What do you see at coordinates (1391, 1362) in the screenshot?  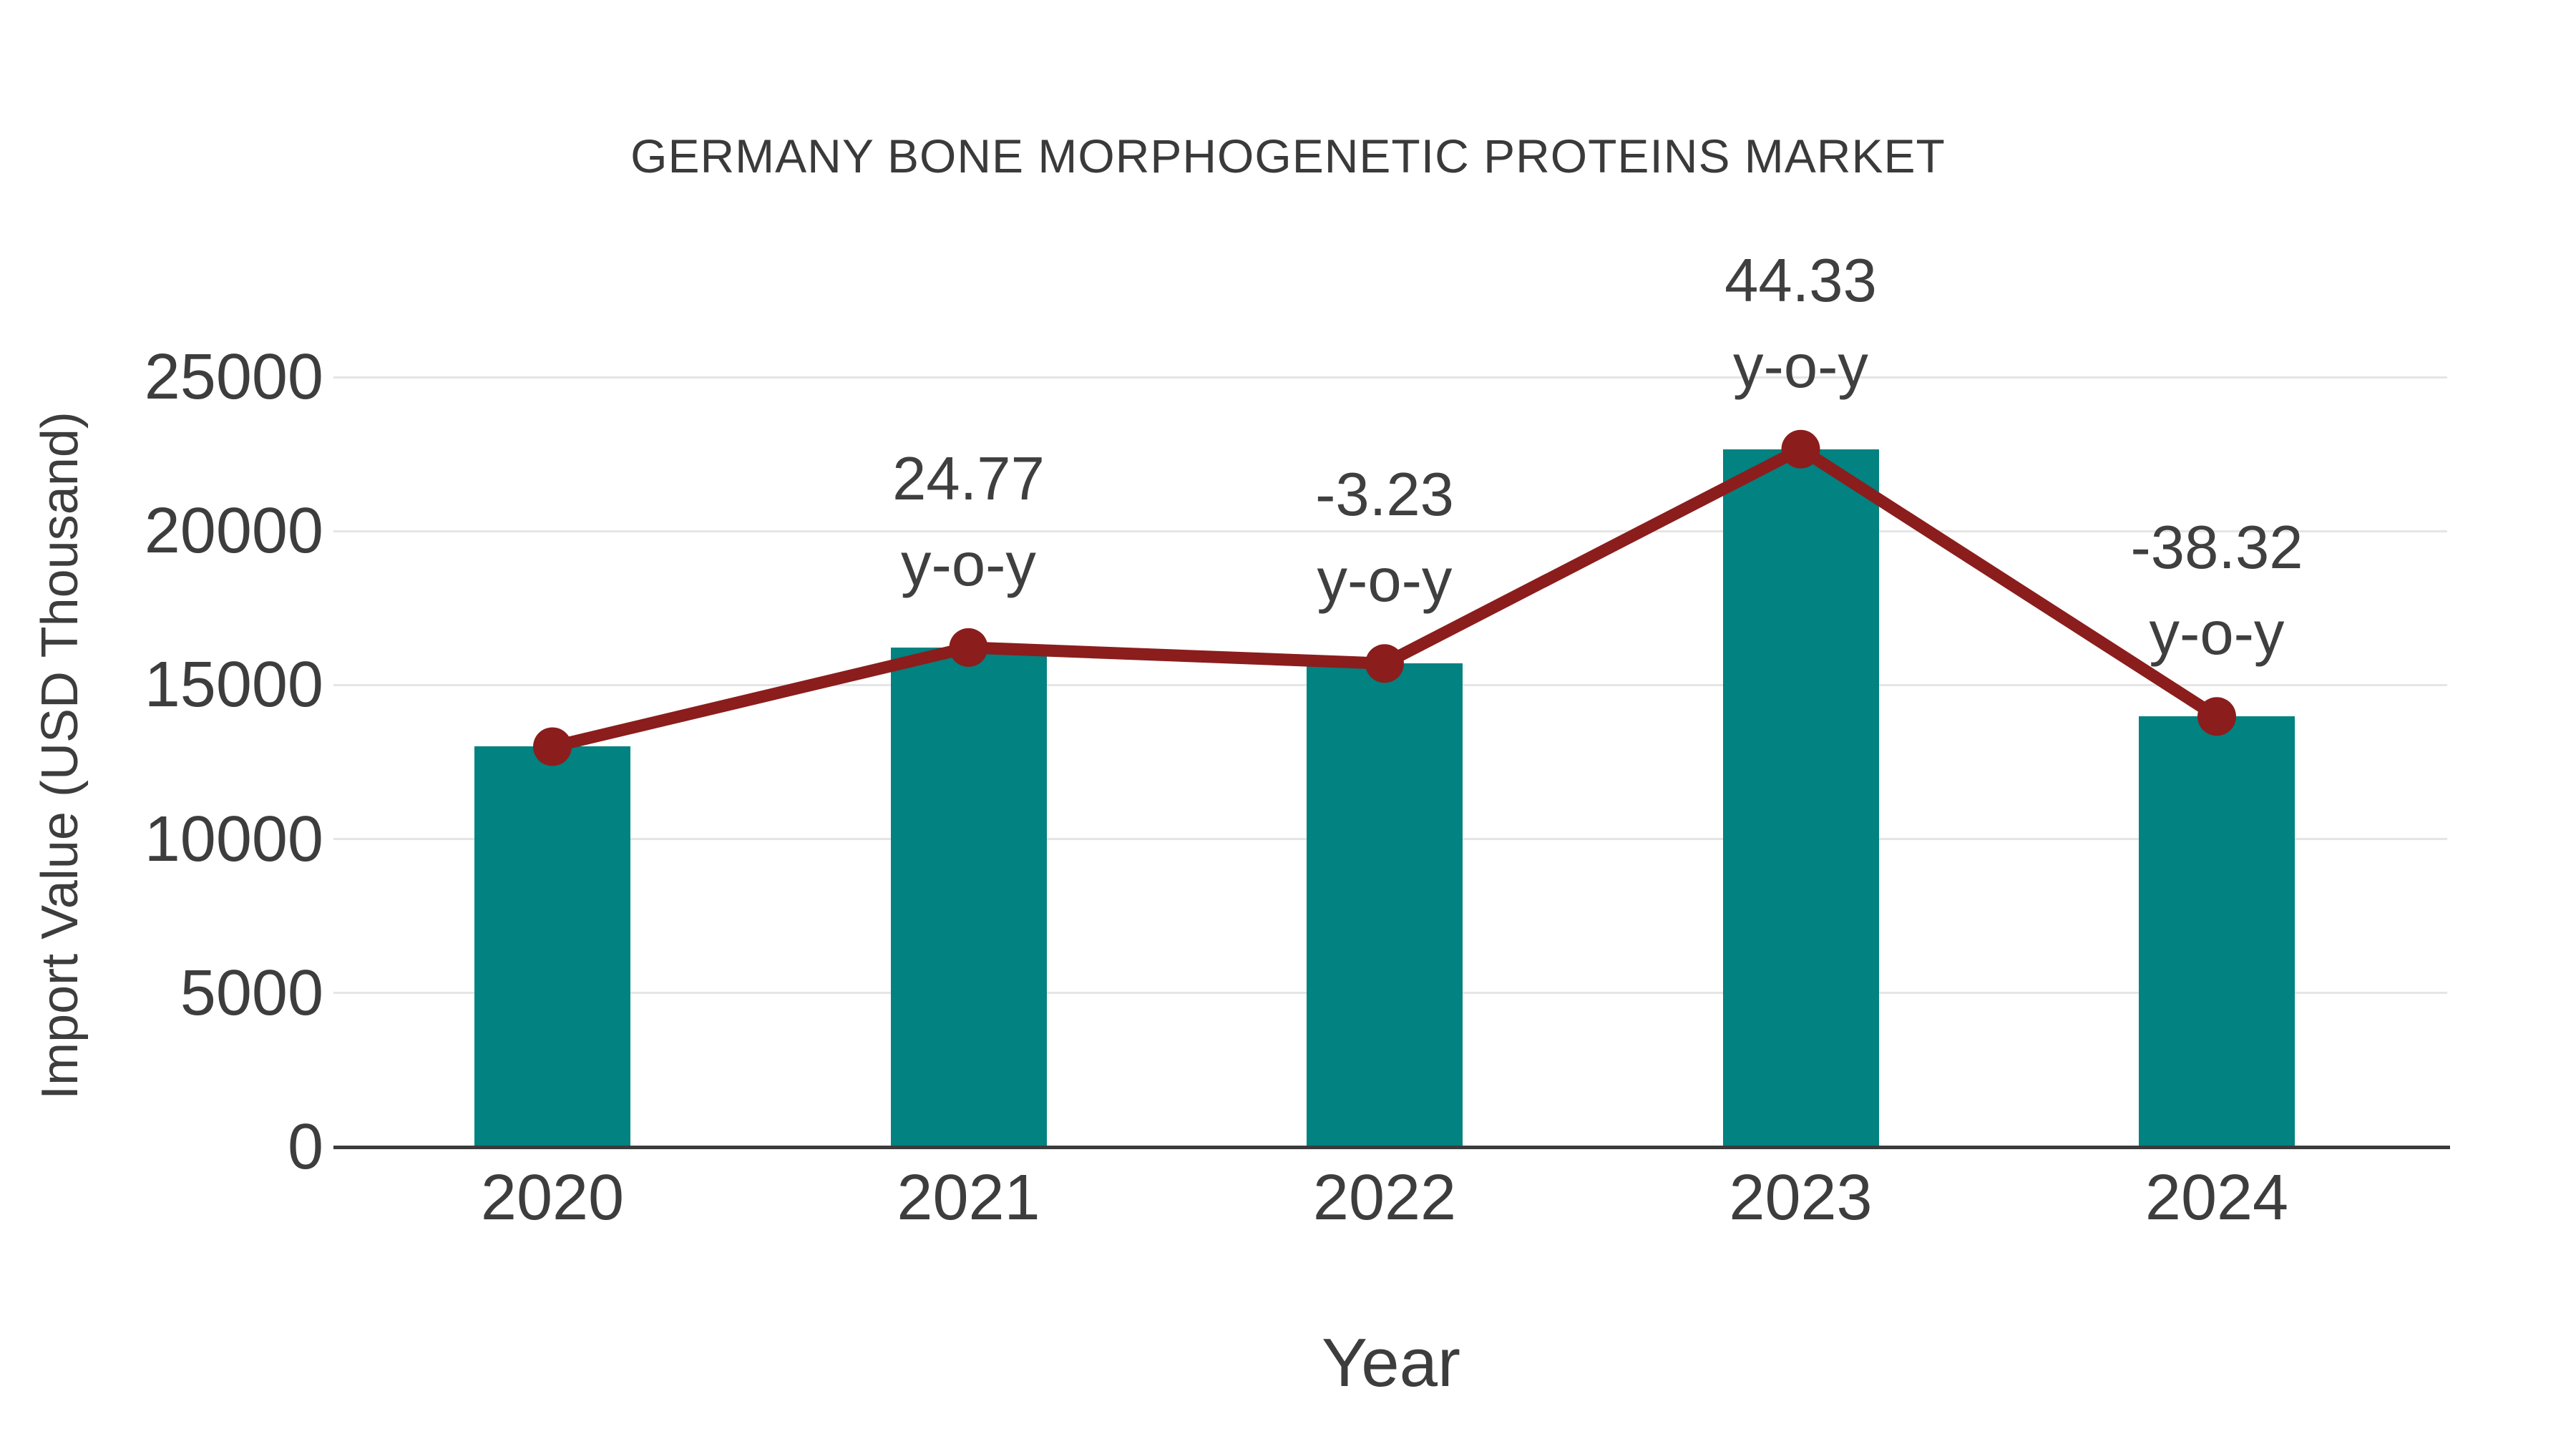 I see `x-axis-title: Year` at bounding box center [1391, 1362].